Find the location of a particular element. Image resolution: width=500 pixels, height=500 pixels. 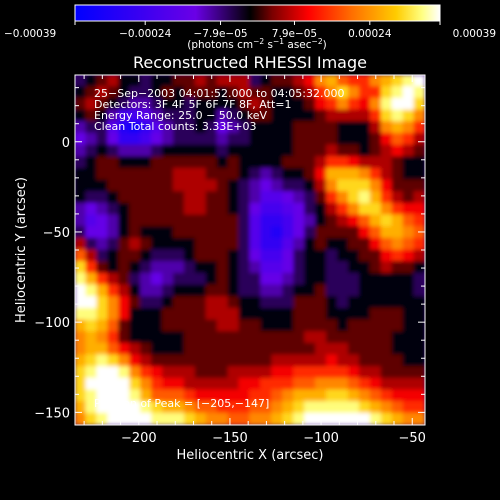

colorbar-tick-label: −0.00024 is located at coordinates (145, 34).